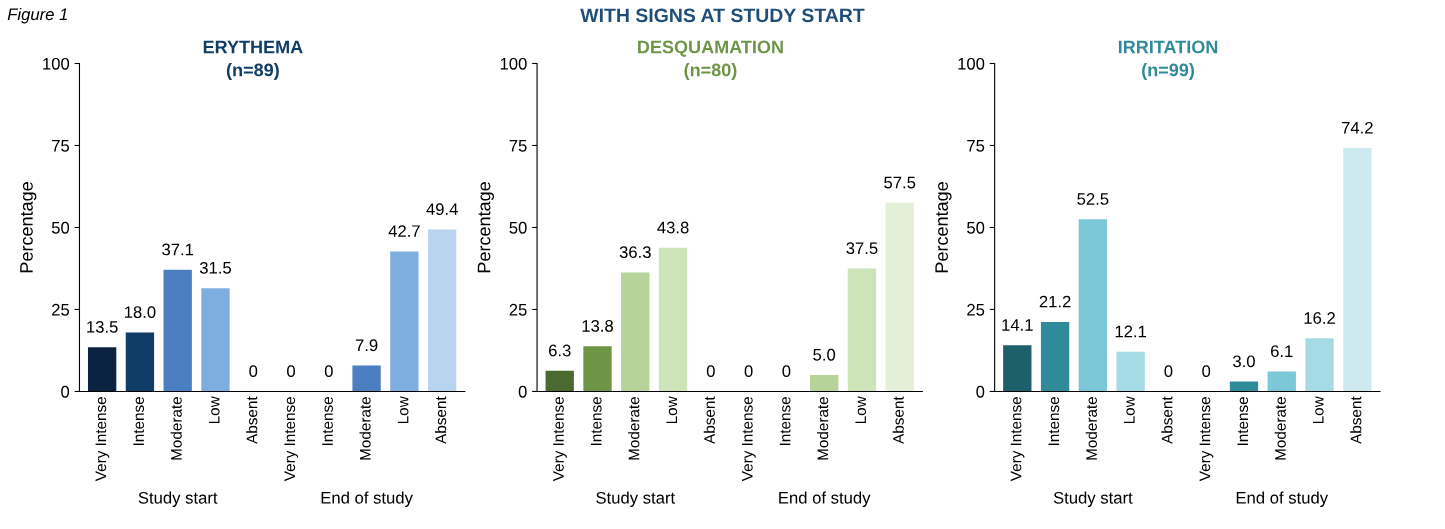 The image size is (1445, 529). I want to click on caption: Figure 1, so click(37, 15).